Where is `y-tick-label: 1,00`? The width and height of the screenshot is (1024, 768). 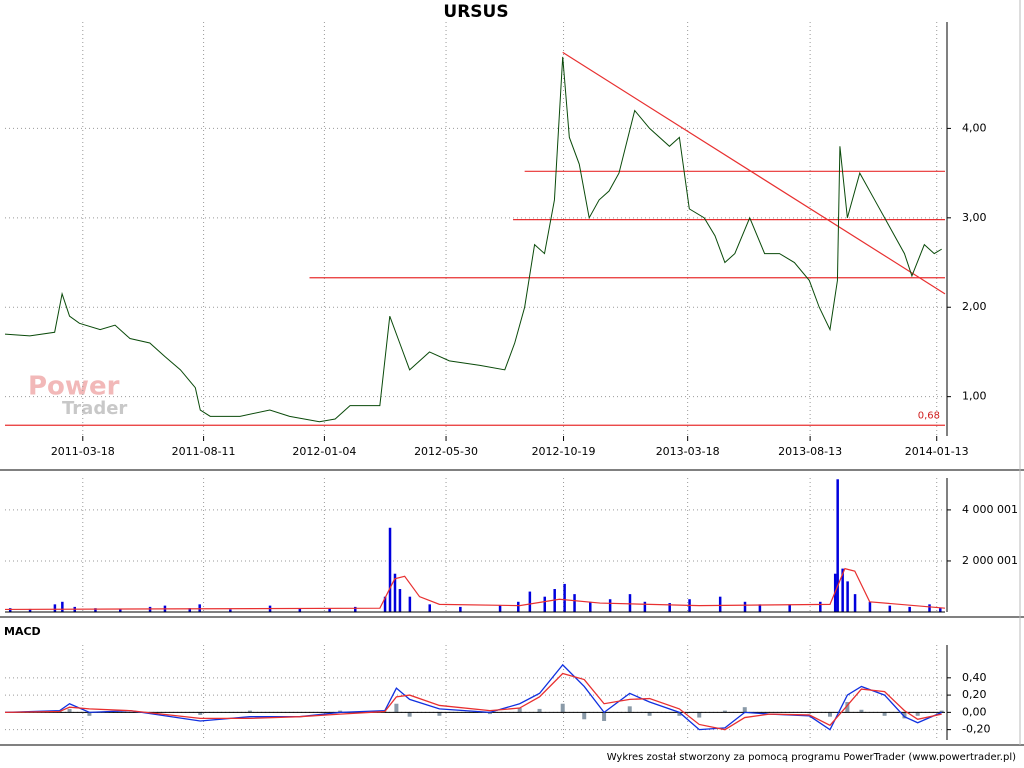 y-tick-label: 1,00 is located at coordinates (974, 396).